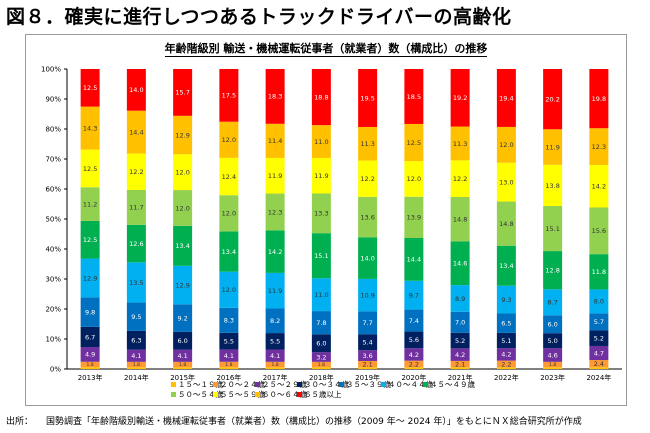 The image size is (650, 433). I want to click on data-label: 11.7, so click(136, 208).